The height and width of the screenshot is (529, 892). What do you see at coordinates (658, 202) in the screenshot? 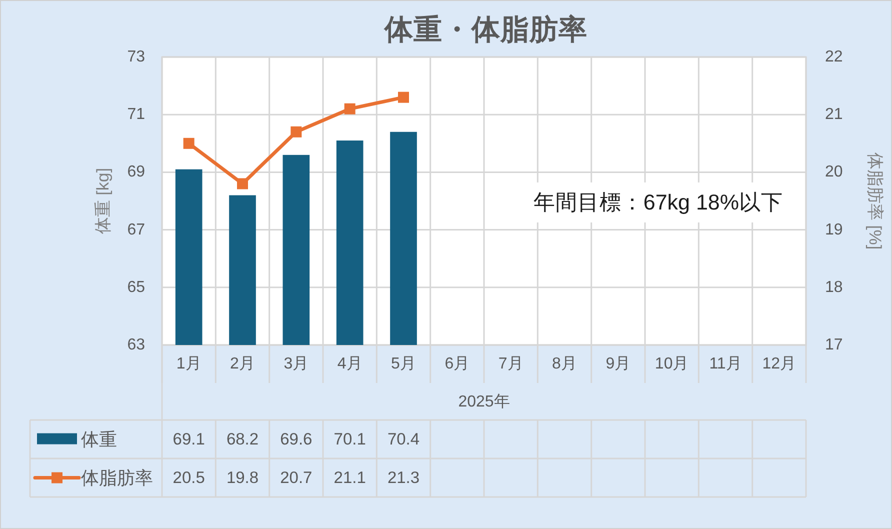
I see `annotation: 年間目標：67kg 18%以下` at bounding box center [658, 202].